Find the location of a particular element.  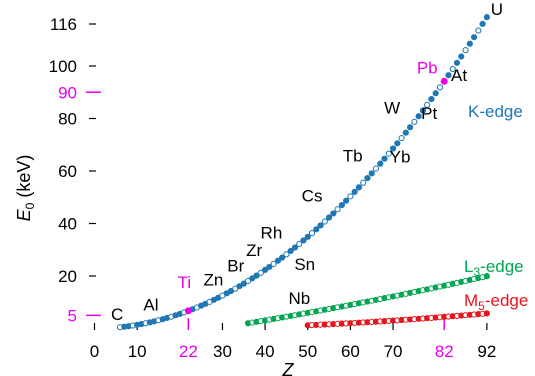

element-label-w: W is located at coordinates (392, 107).